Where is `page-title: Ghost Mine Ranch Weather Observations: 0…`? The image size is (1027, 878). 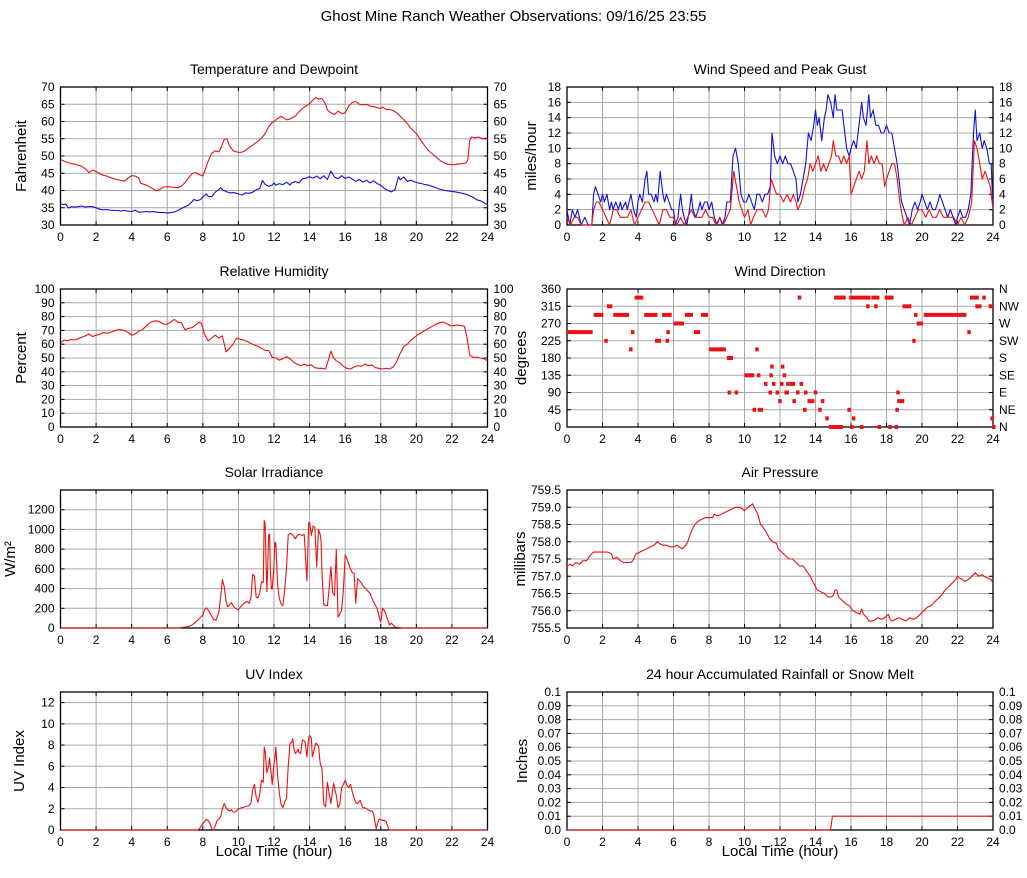
page-title: Ghost Mine Ranch Weather Observations: 0… is located at coordinates (513, 16).